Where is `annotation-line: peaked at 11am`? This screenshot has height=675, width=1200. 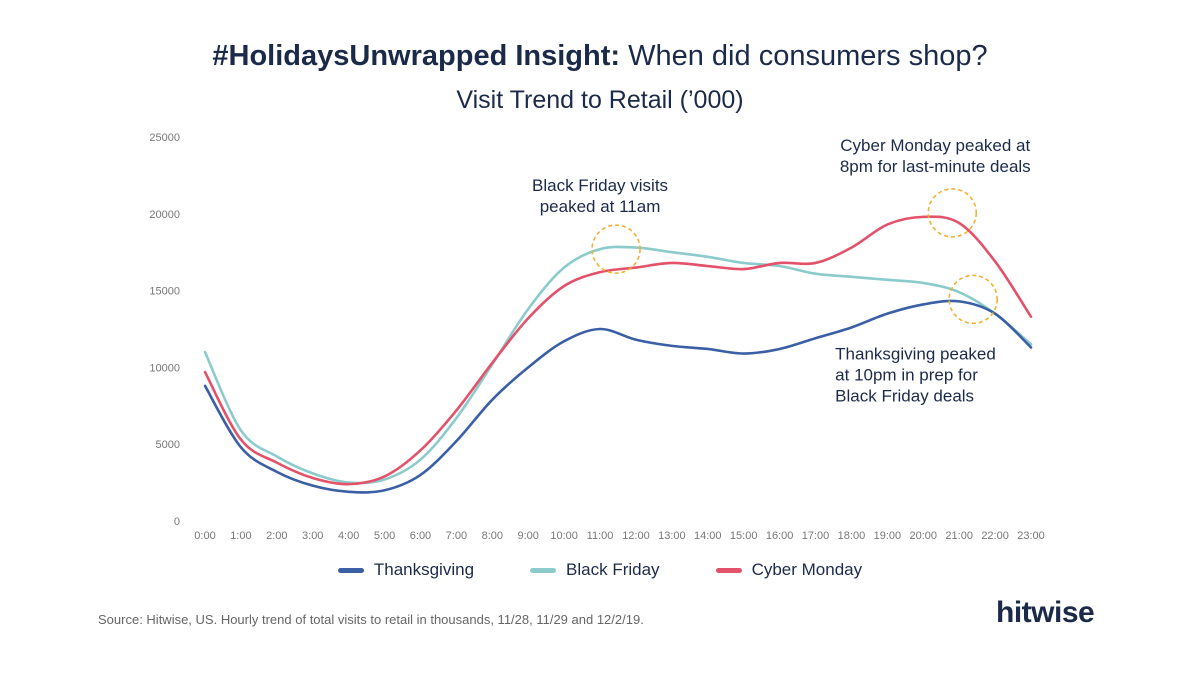
annotation-line: peaked at 11am is located at coordinates (600, 206).